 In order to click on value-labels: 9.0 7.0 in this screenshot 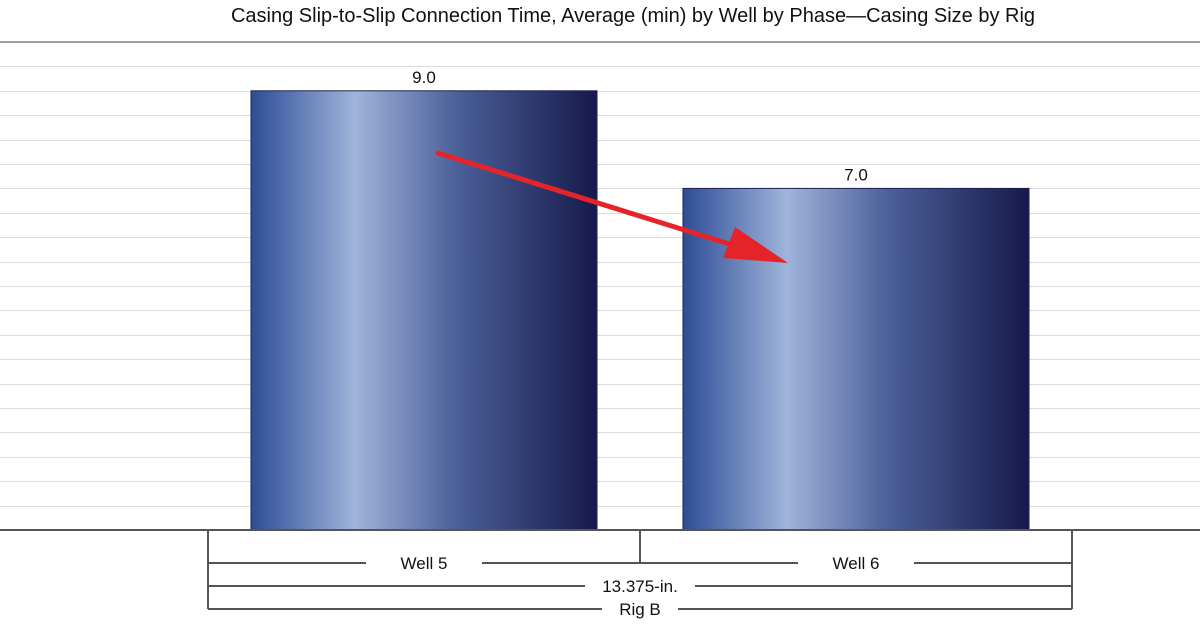, I will do `click(640, 126)`.